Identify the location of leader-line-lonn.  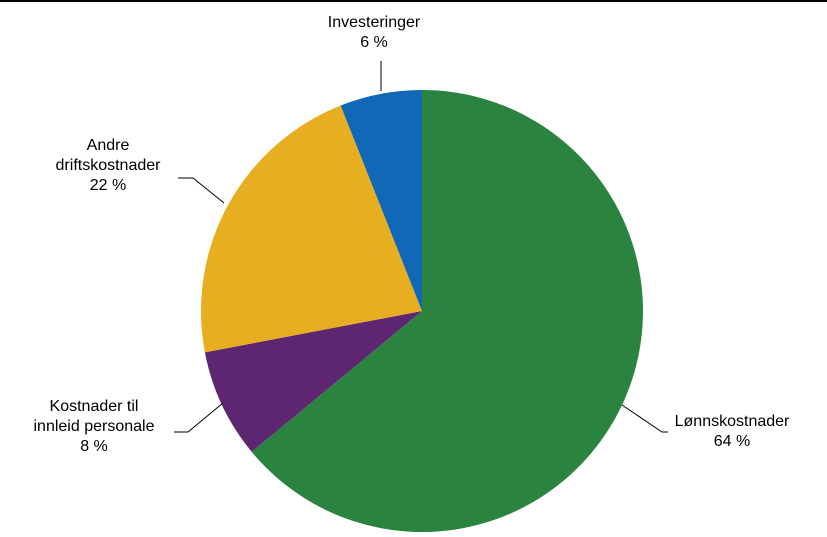
(644, 418).